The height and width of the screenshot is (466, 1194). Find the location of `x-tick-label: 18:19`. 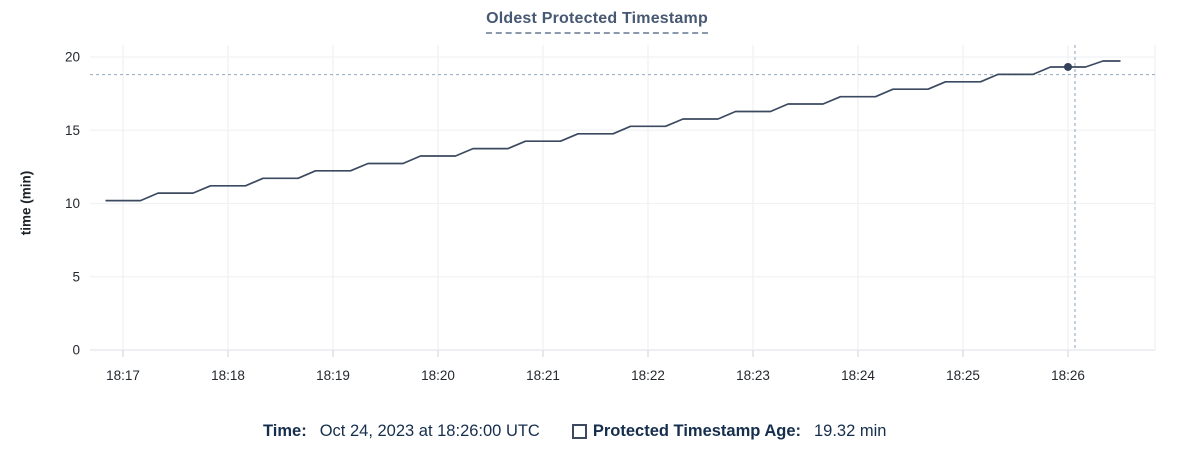

x-tick-label: 18:19 is located at coordinates (333, 375).